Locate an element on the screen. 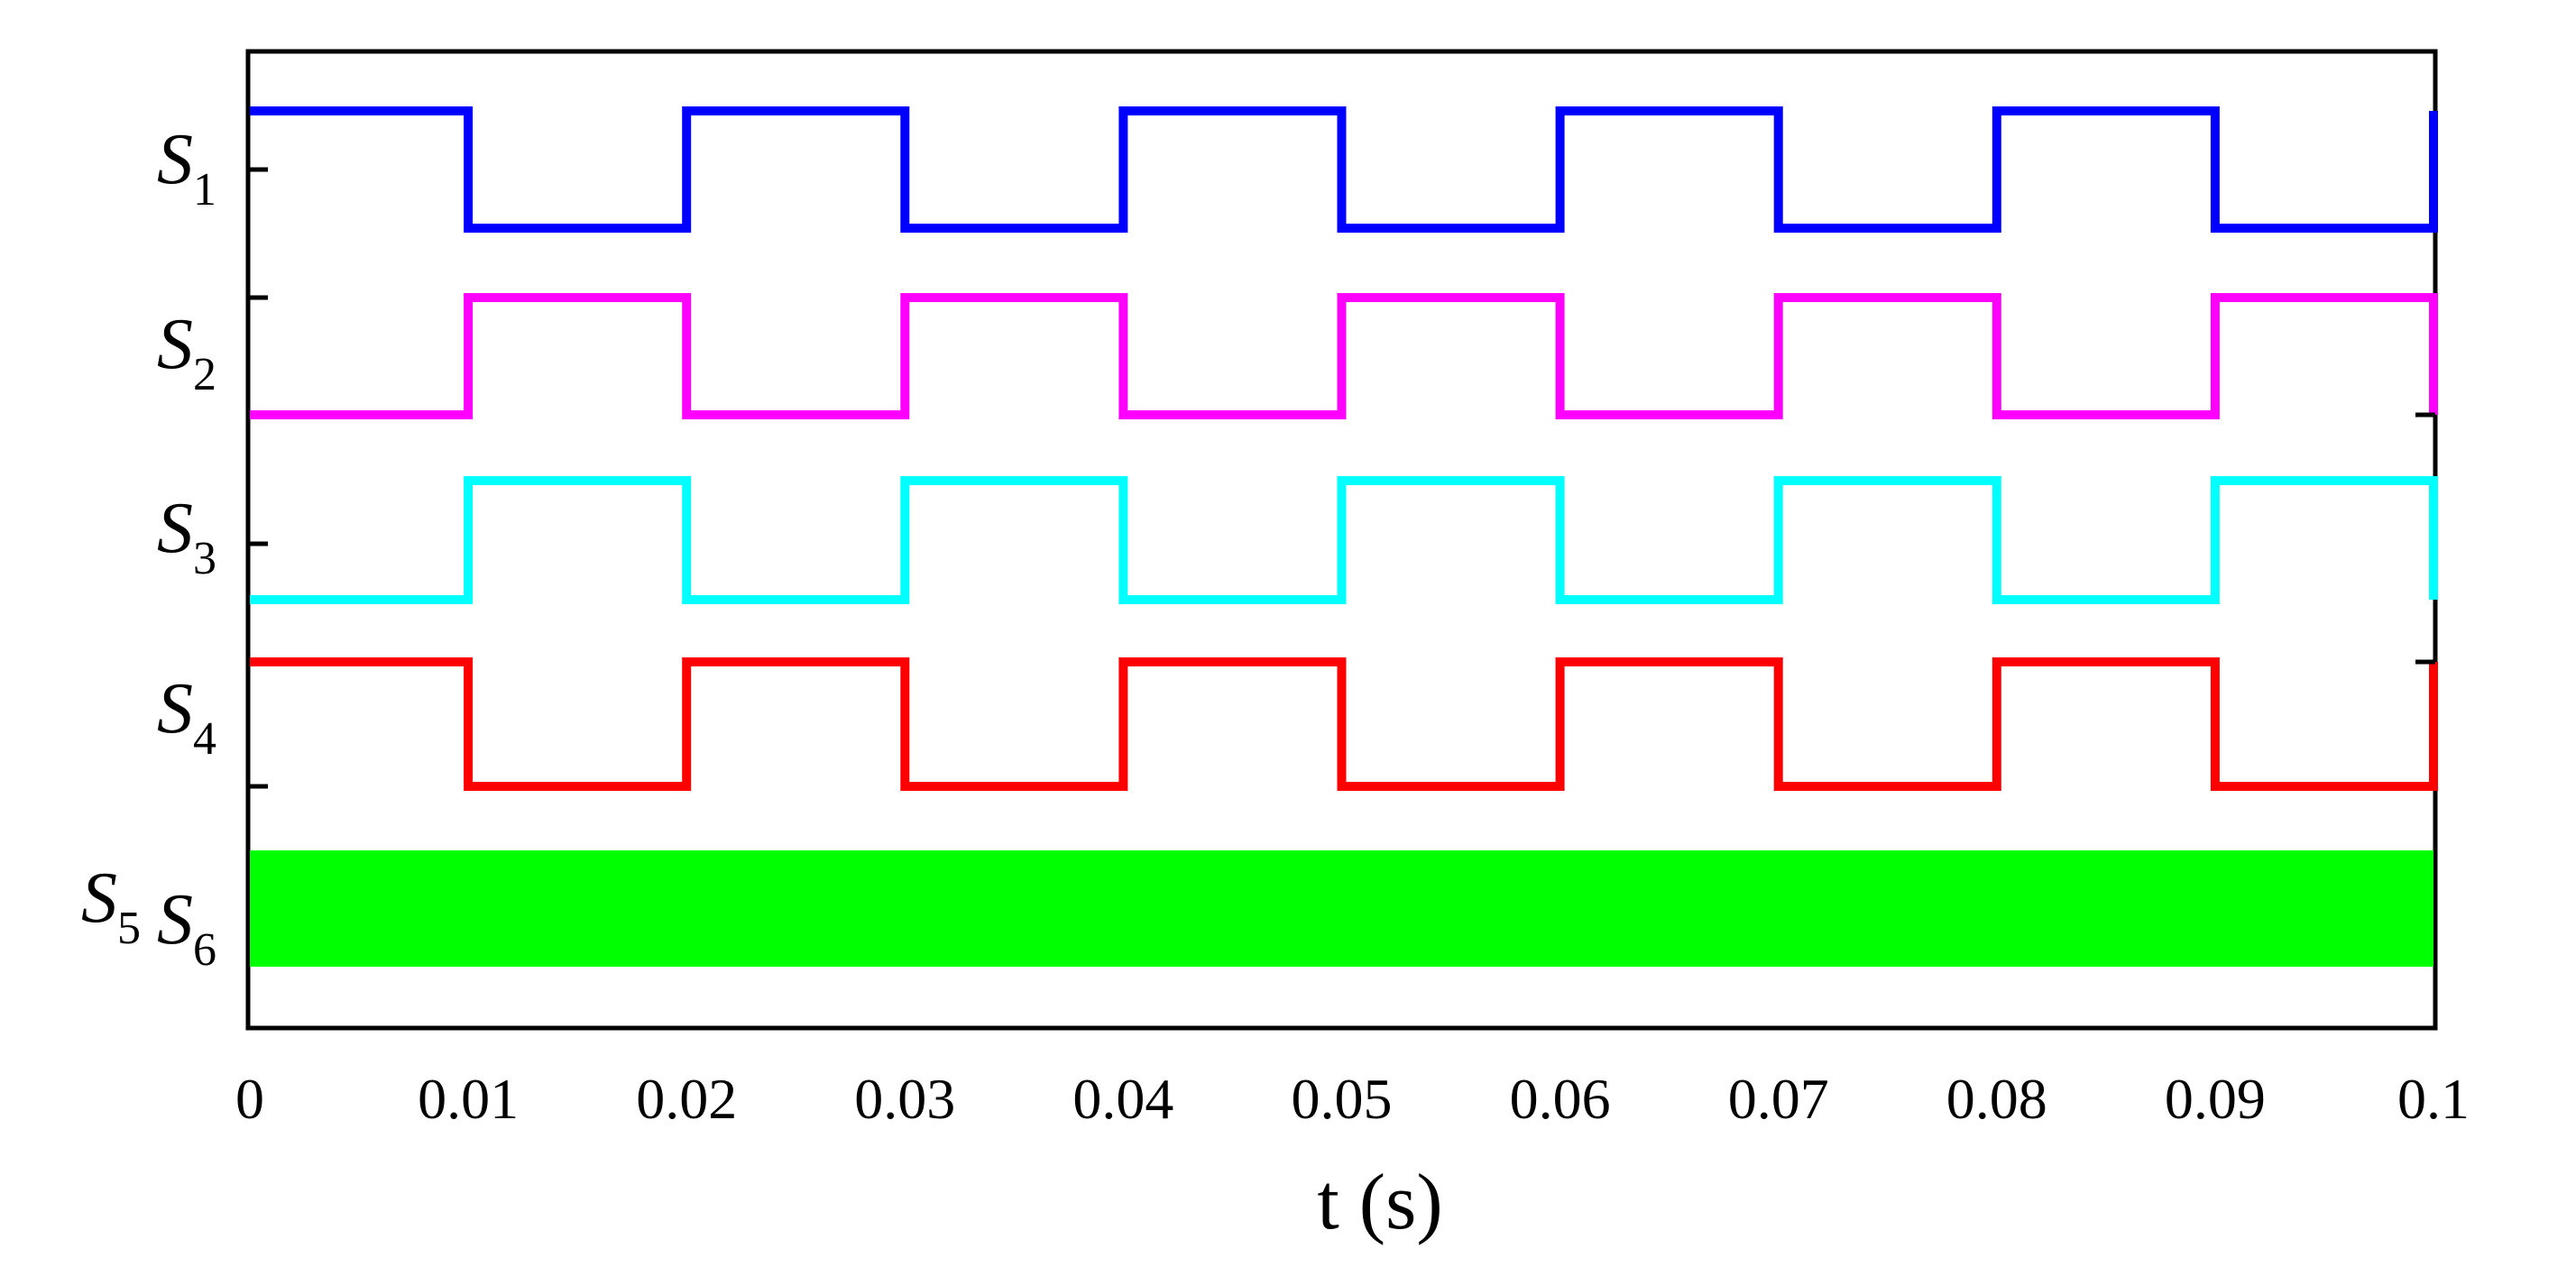 This screenshot has width=2576, height=1267. x-tick-label: 0.08 is located at coordinates (1997, 1099).